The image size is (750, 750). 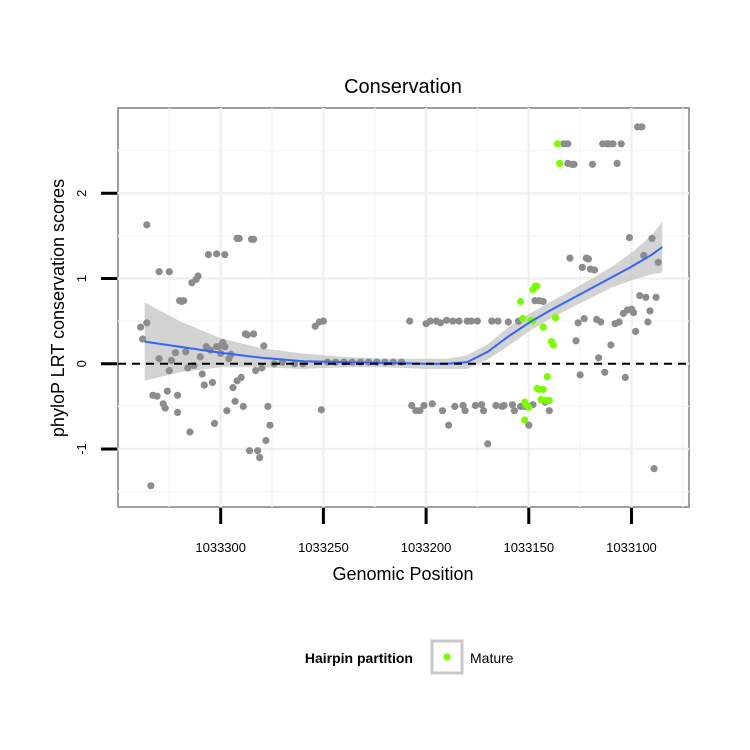 What do you see at coordinates (447, 657) in the screenshot?
I see `legend-key-box` at bounding box center [447, 657].